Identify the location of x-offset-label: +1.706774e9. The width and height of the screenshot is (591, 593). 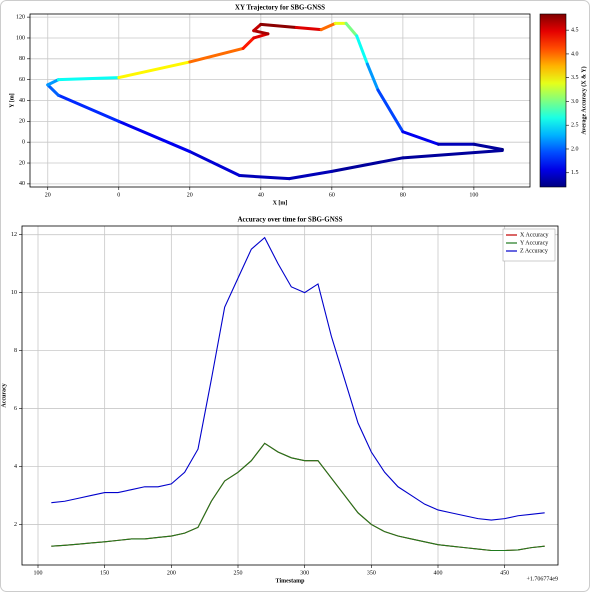
(542, 579).